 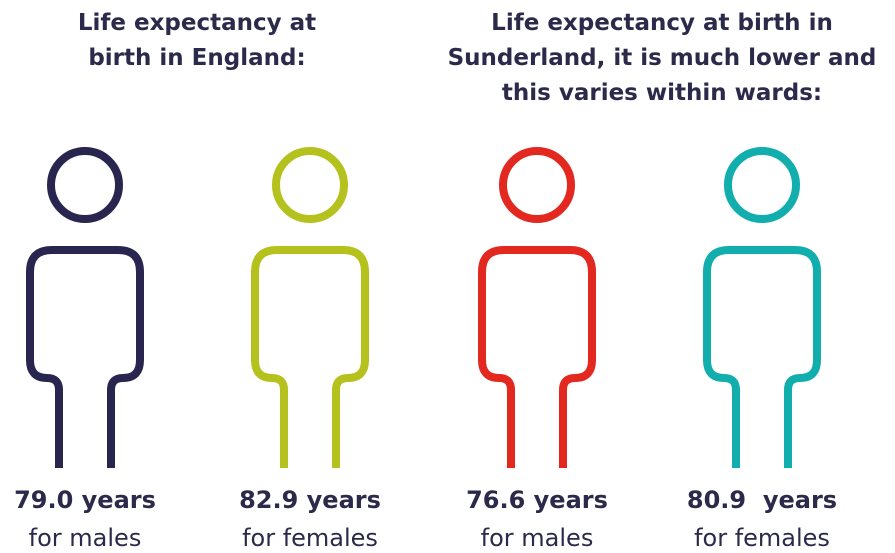 What do you see at coordinates (196, 58) in the screenshot?
I see `heading-line: birth in England:` at bounding box center [196, 58].